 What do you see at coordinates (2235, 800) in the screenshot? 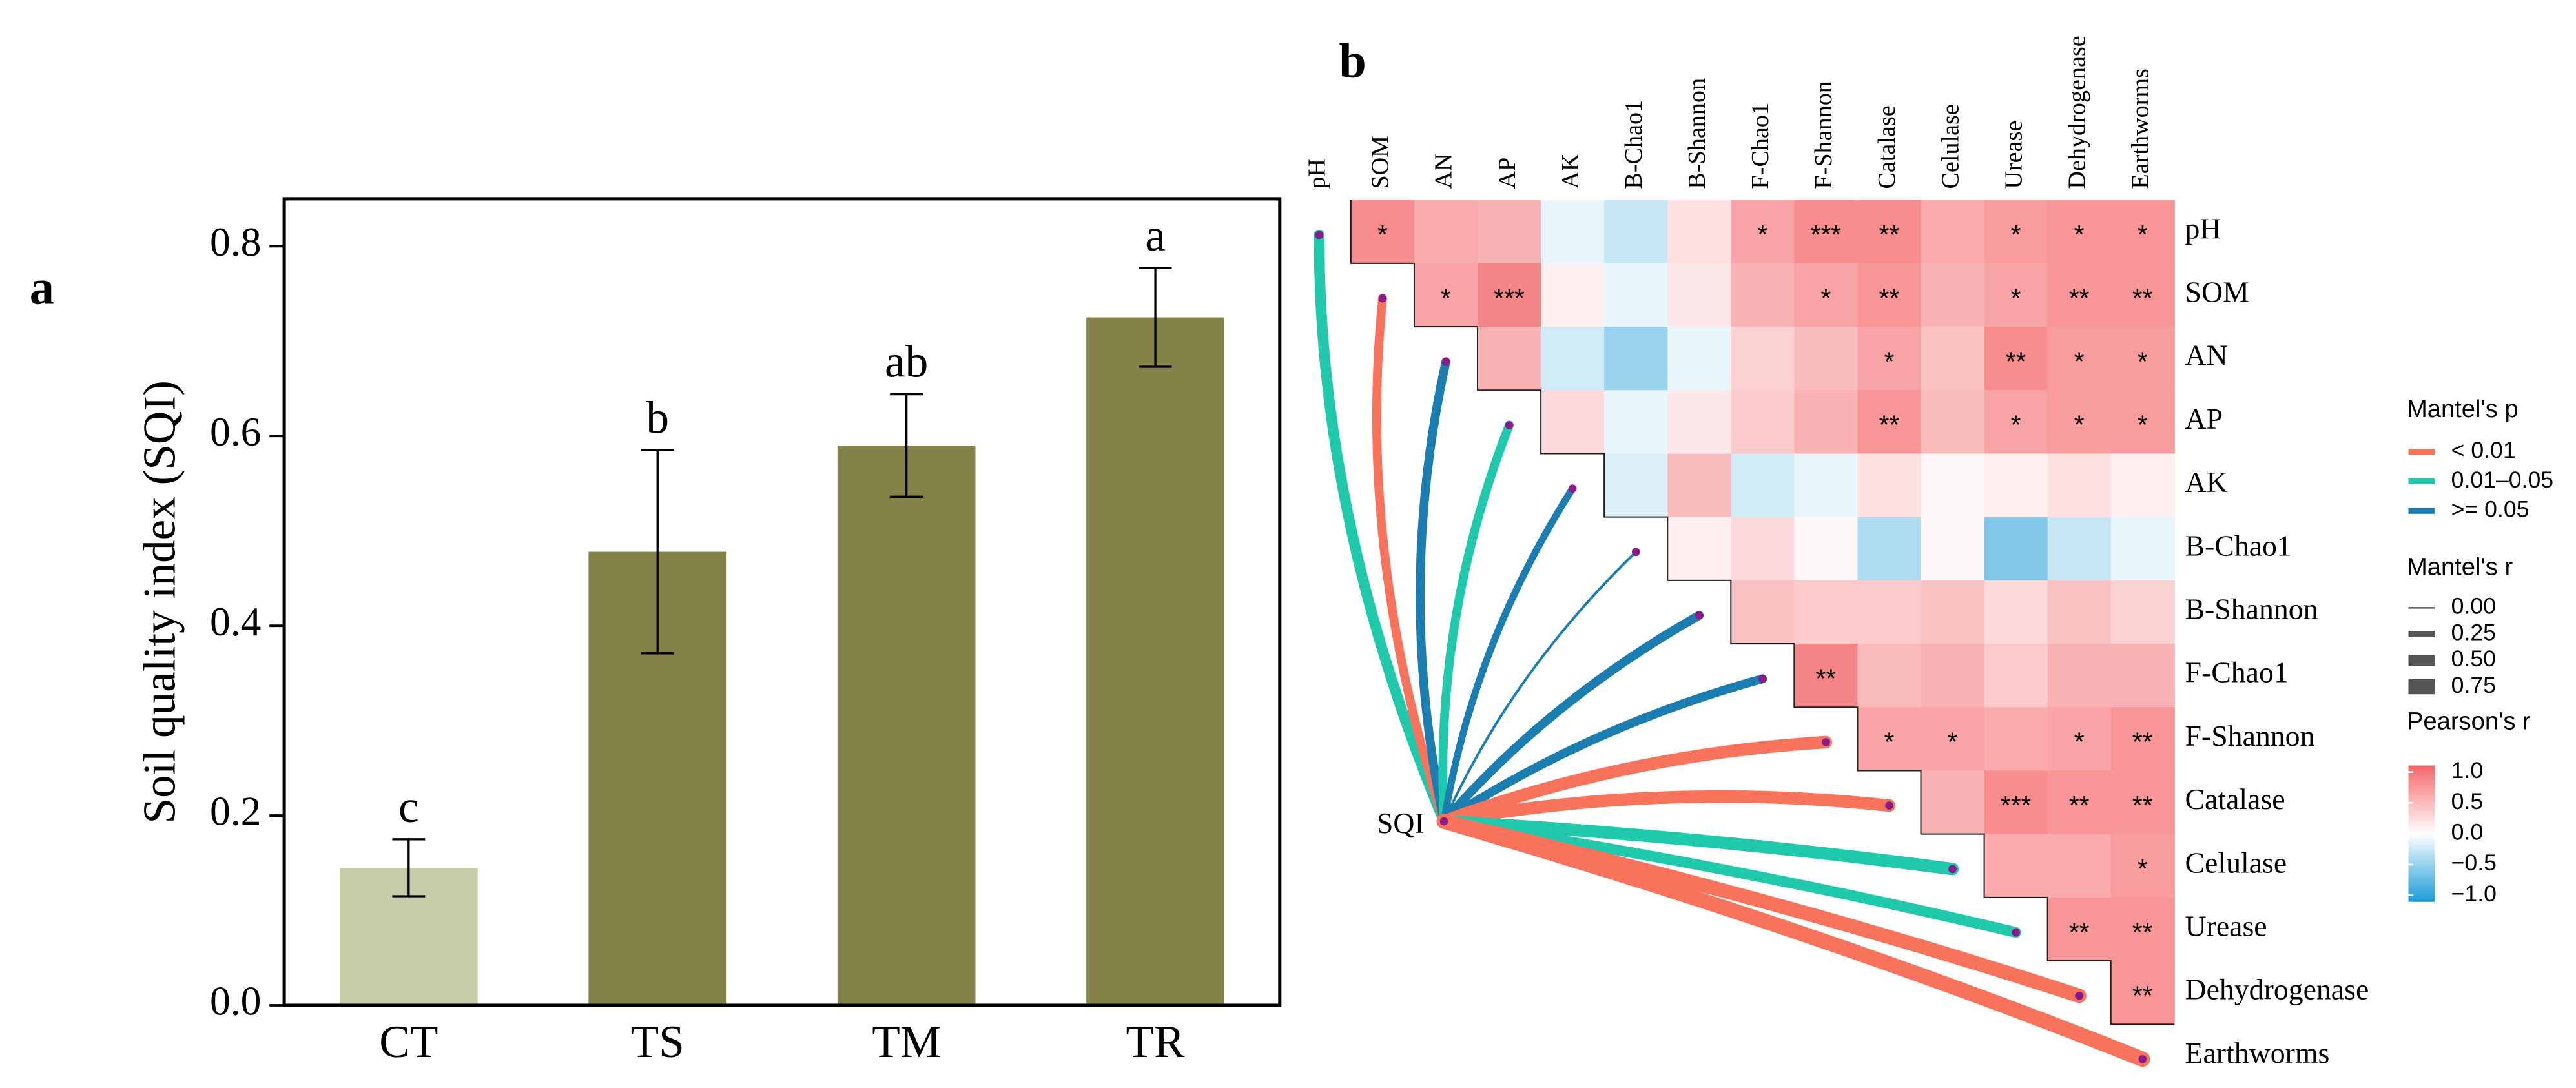
I see `row-label: Catalase` at bounding box center [2235, 800].